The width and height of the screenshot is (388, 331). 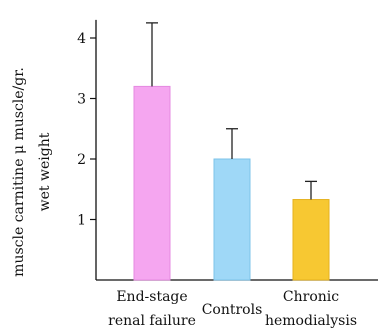 What do you see at coordinates (45, 171) in the screenshot?
I see `y-axis-label: wet weight` at bounding box center [45, 171].